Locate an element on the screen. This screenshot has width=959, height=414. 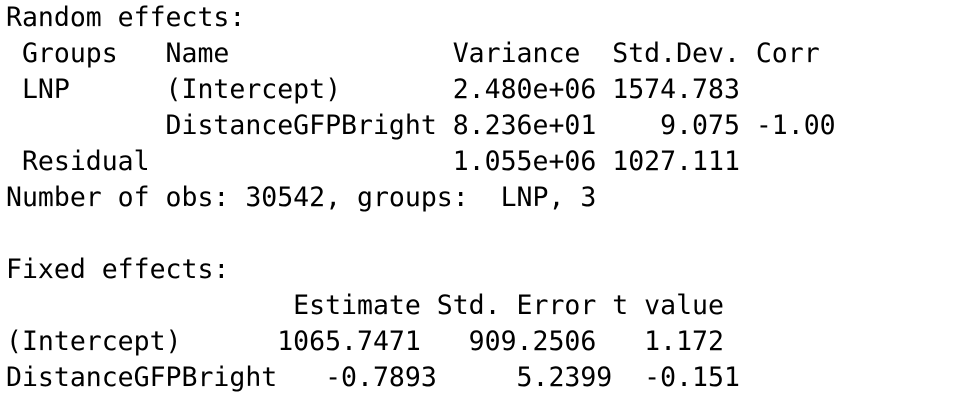
observations-summary: Number of obs: 30542, groups: LNP, 3 is located at coordinates (301, 197).